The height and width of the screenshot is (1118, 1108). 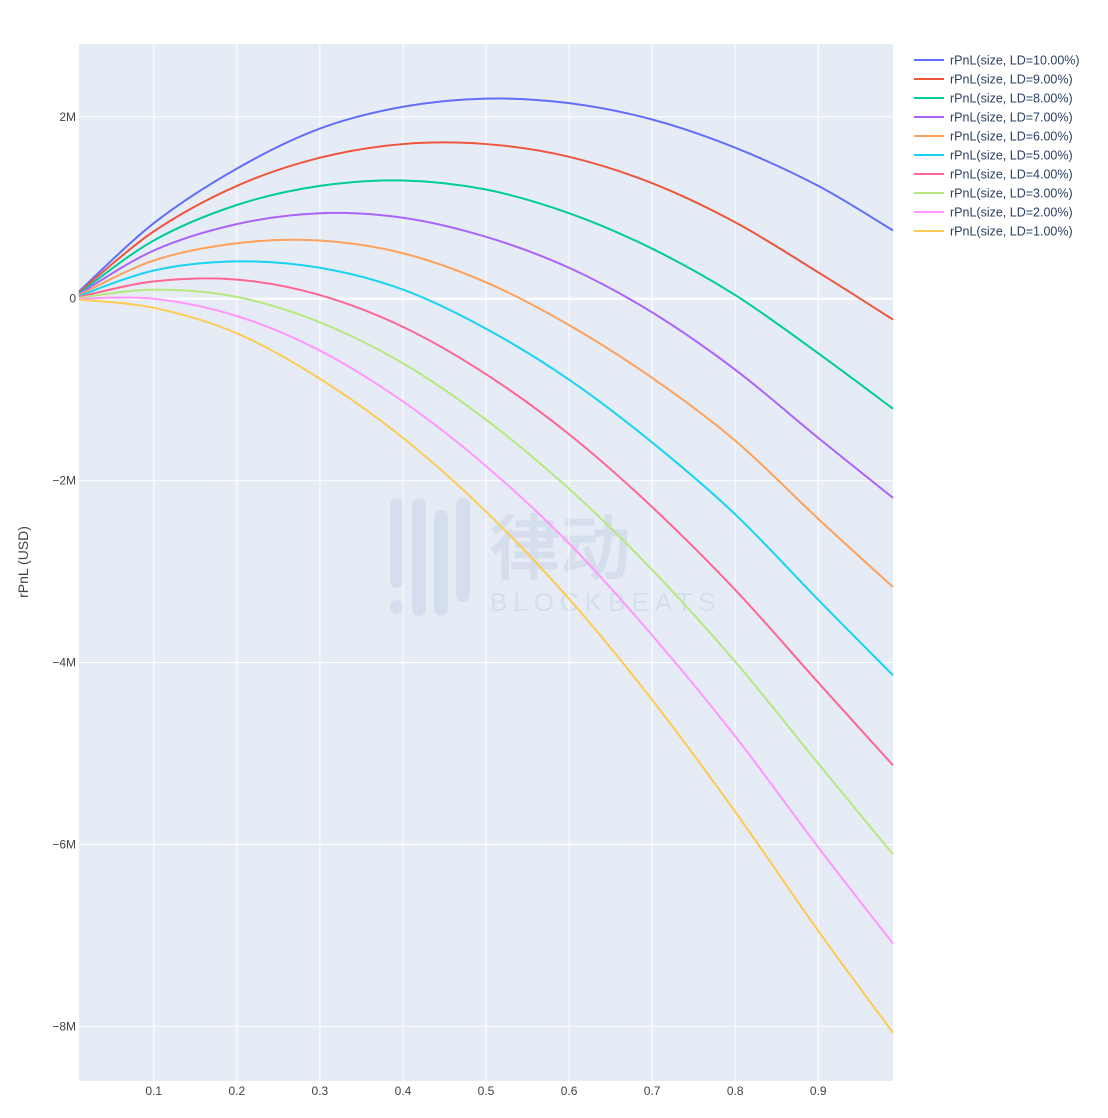 I want to click on x-tick-label: 0.3, so click(x=320, y=1091).